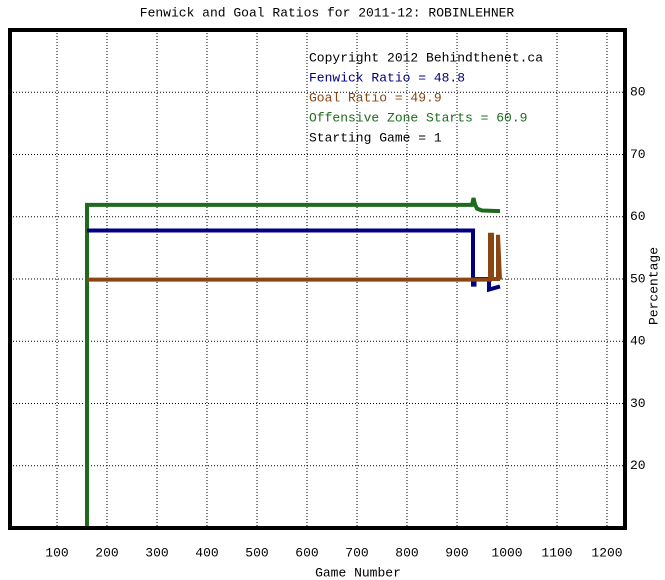 The image size is (665, 580). What do you see at coordinates (653, 286) in the screenshot?
I see `y-axis-label: Percentage` at bounding box center [653, 286].